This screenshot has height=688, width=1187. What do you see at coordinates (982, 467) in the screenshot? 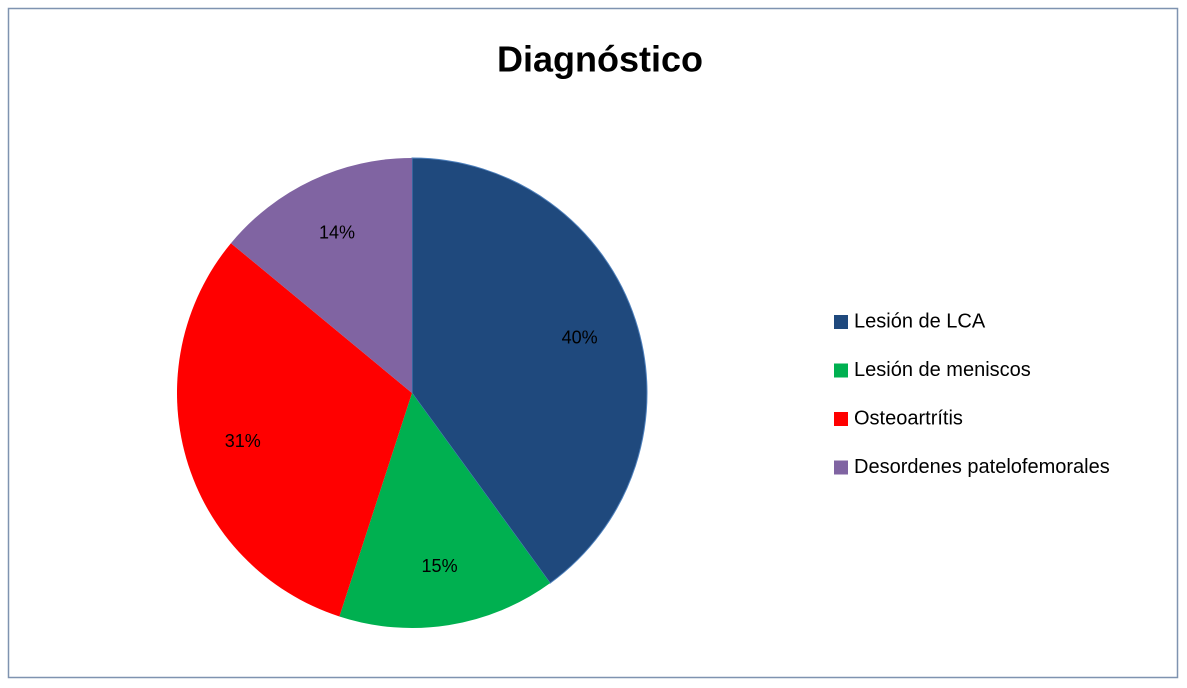
I see `legend-label: Desordenes patelofemorales` at bounding box center [982, 467].